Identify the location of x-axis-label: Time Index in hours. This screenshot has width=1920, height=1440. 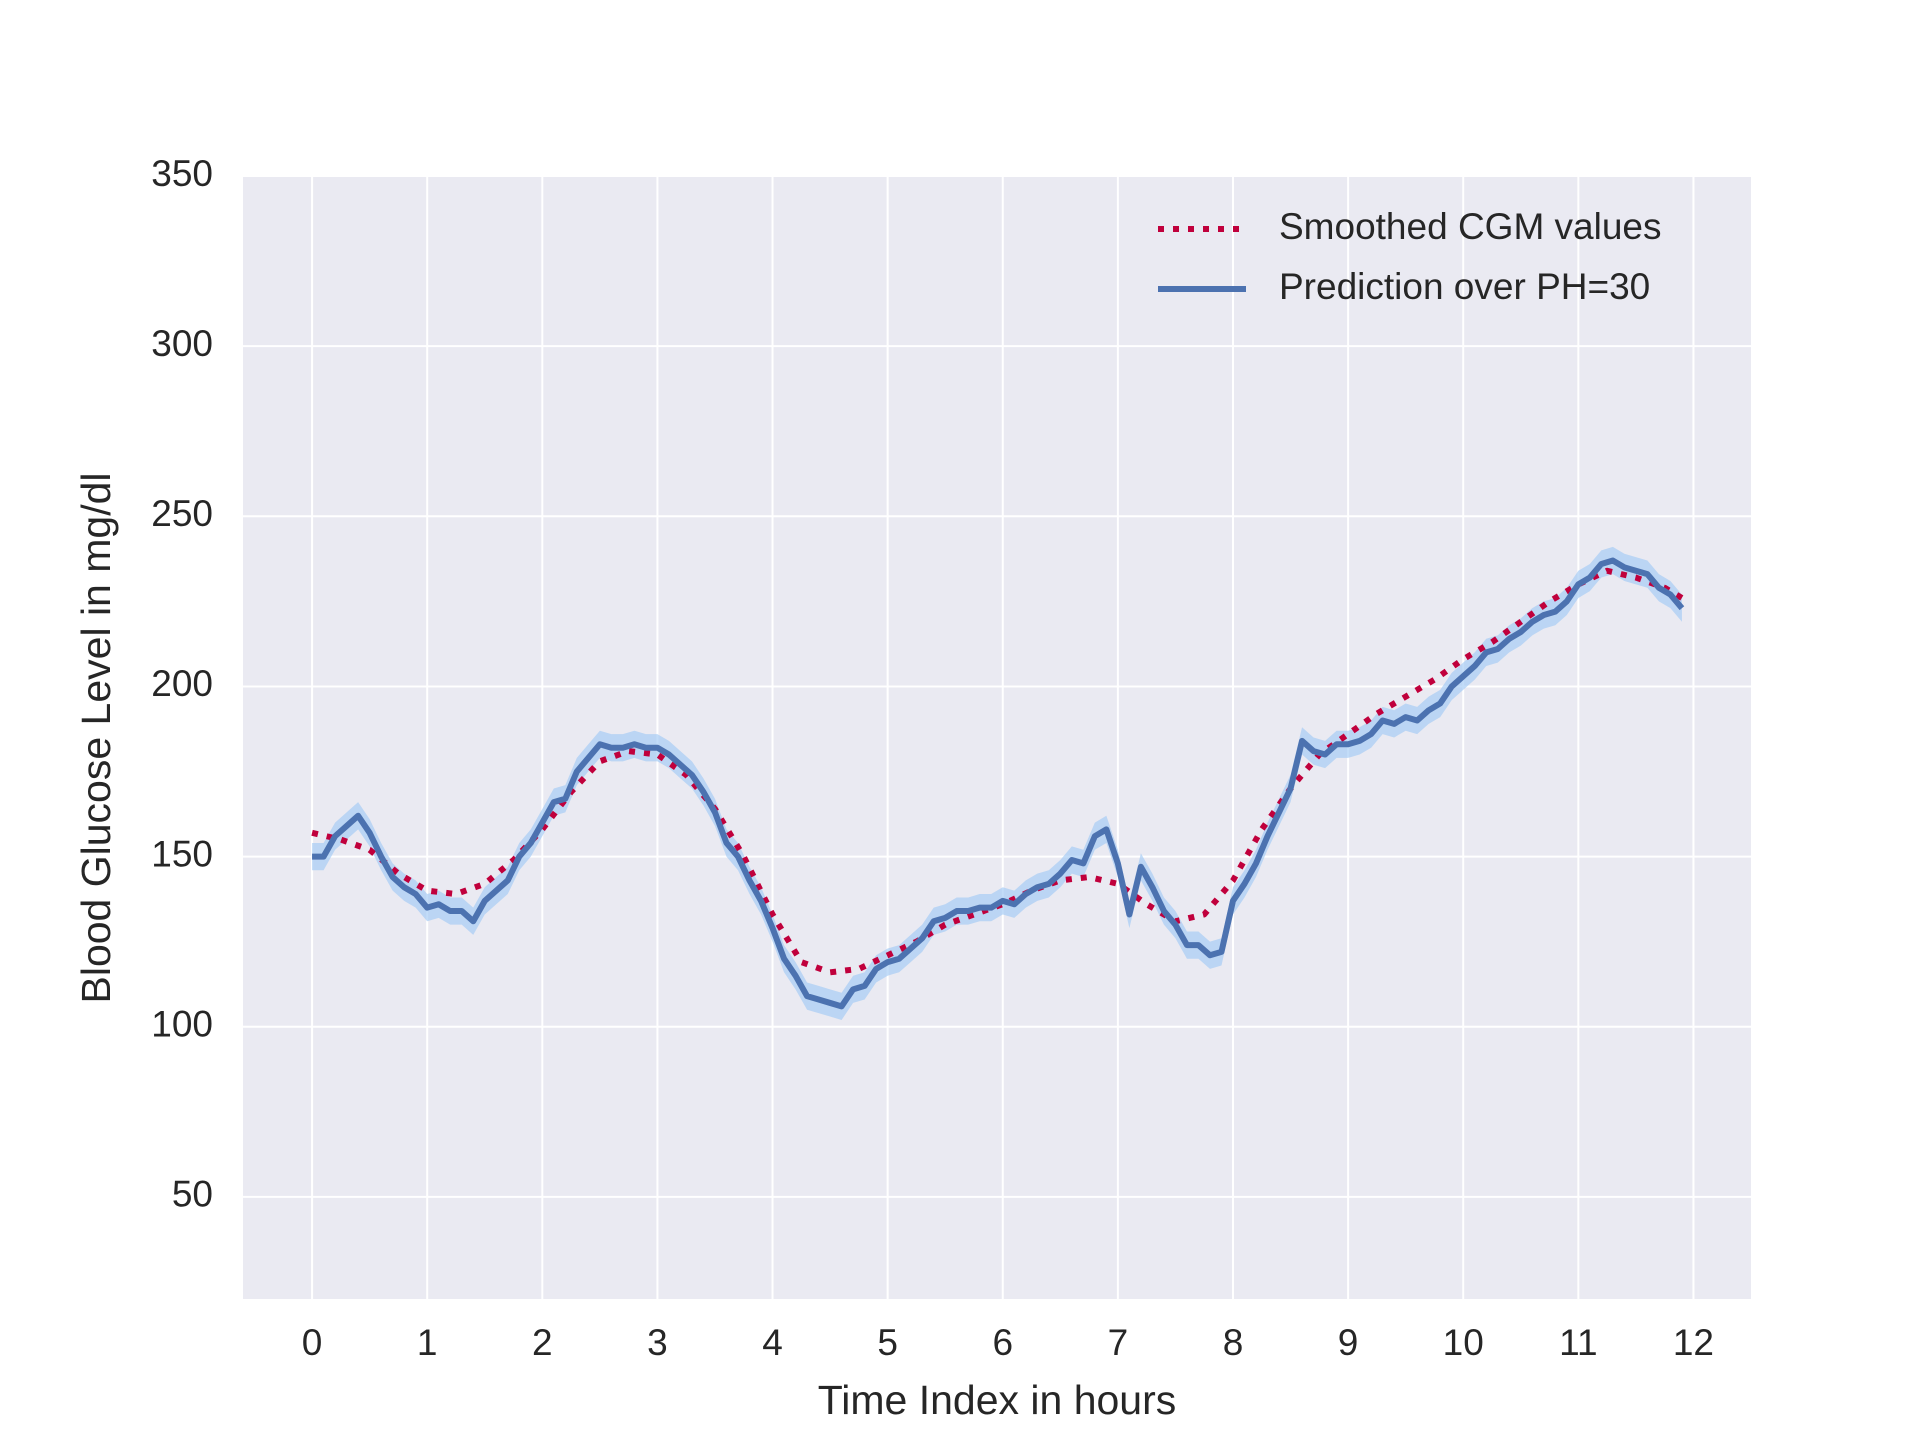
(997, 1400).